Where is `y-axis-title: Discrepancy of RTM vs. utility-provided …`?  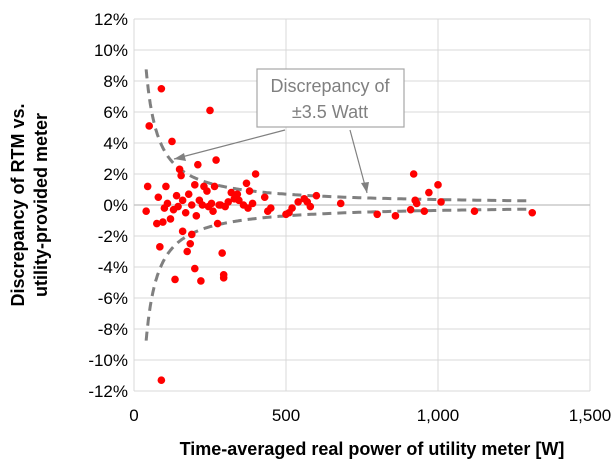
y-axis-title: Discrepancy of RTM vs. utility-provided … is located at coordinates (29, 204).